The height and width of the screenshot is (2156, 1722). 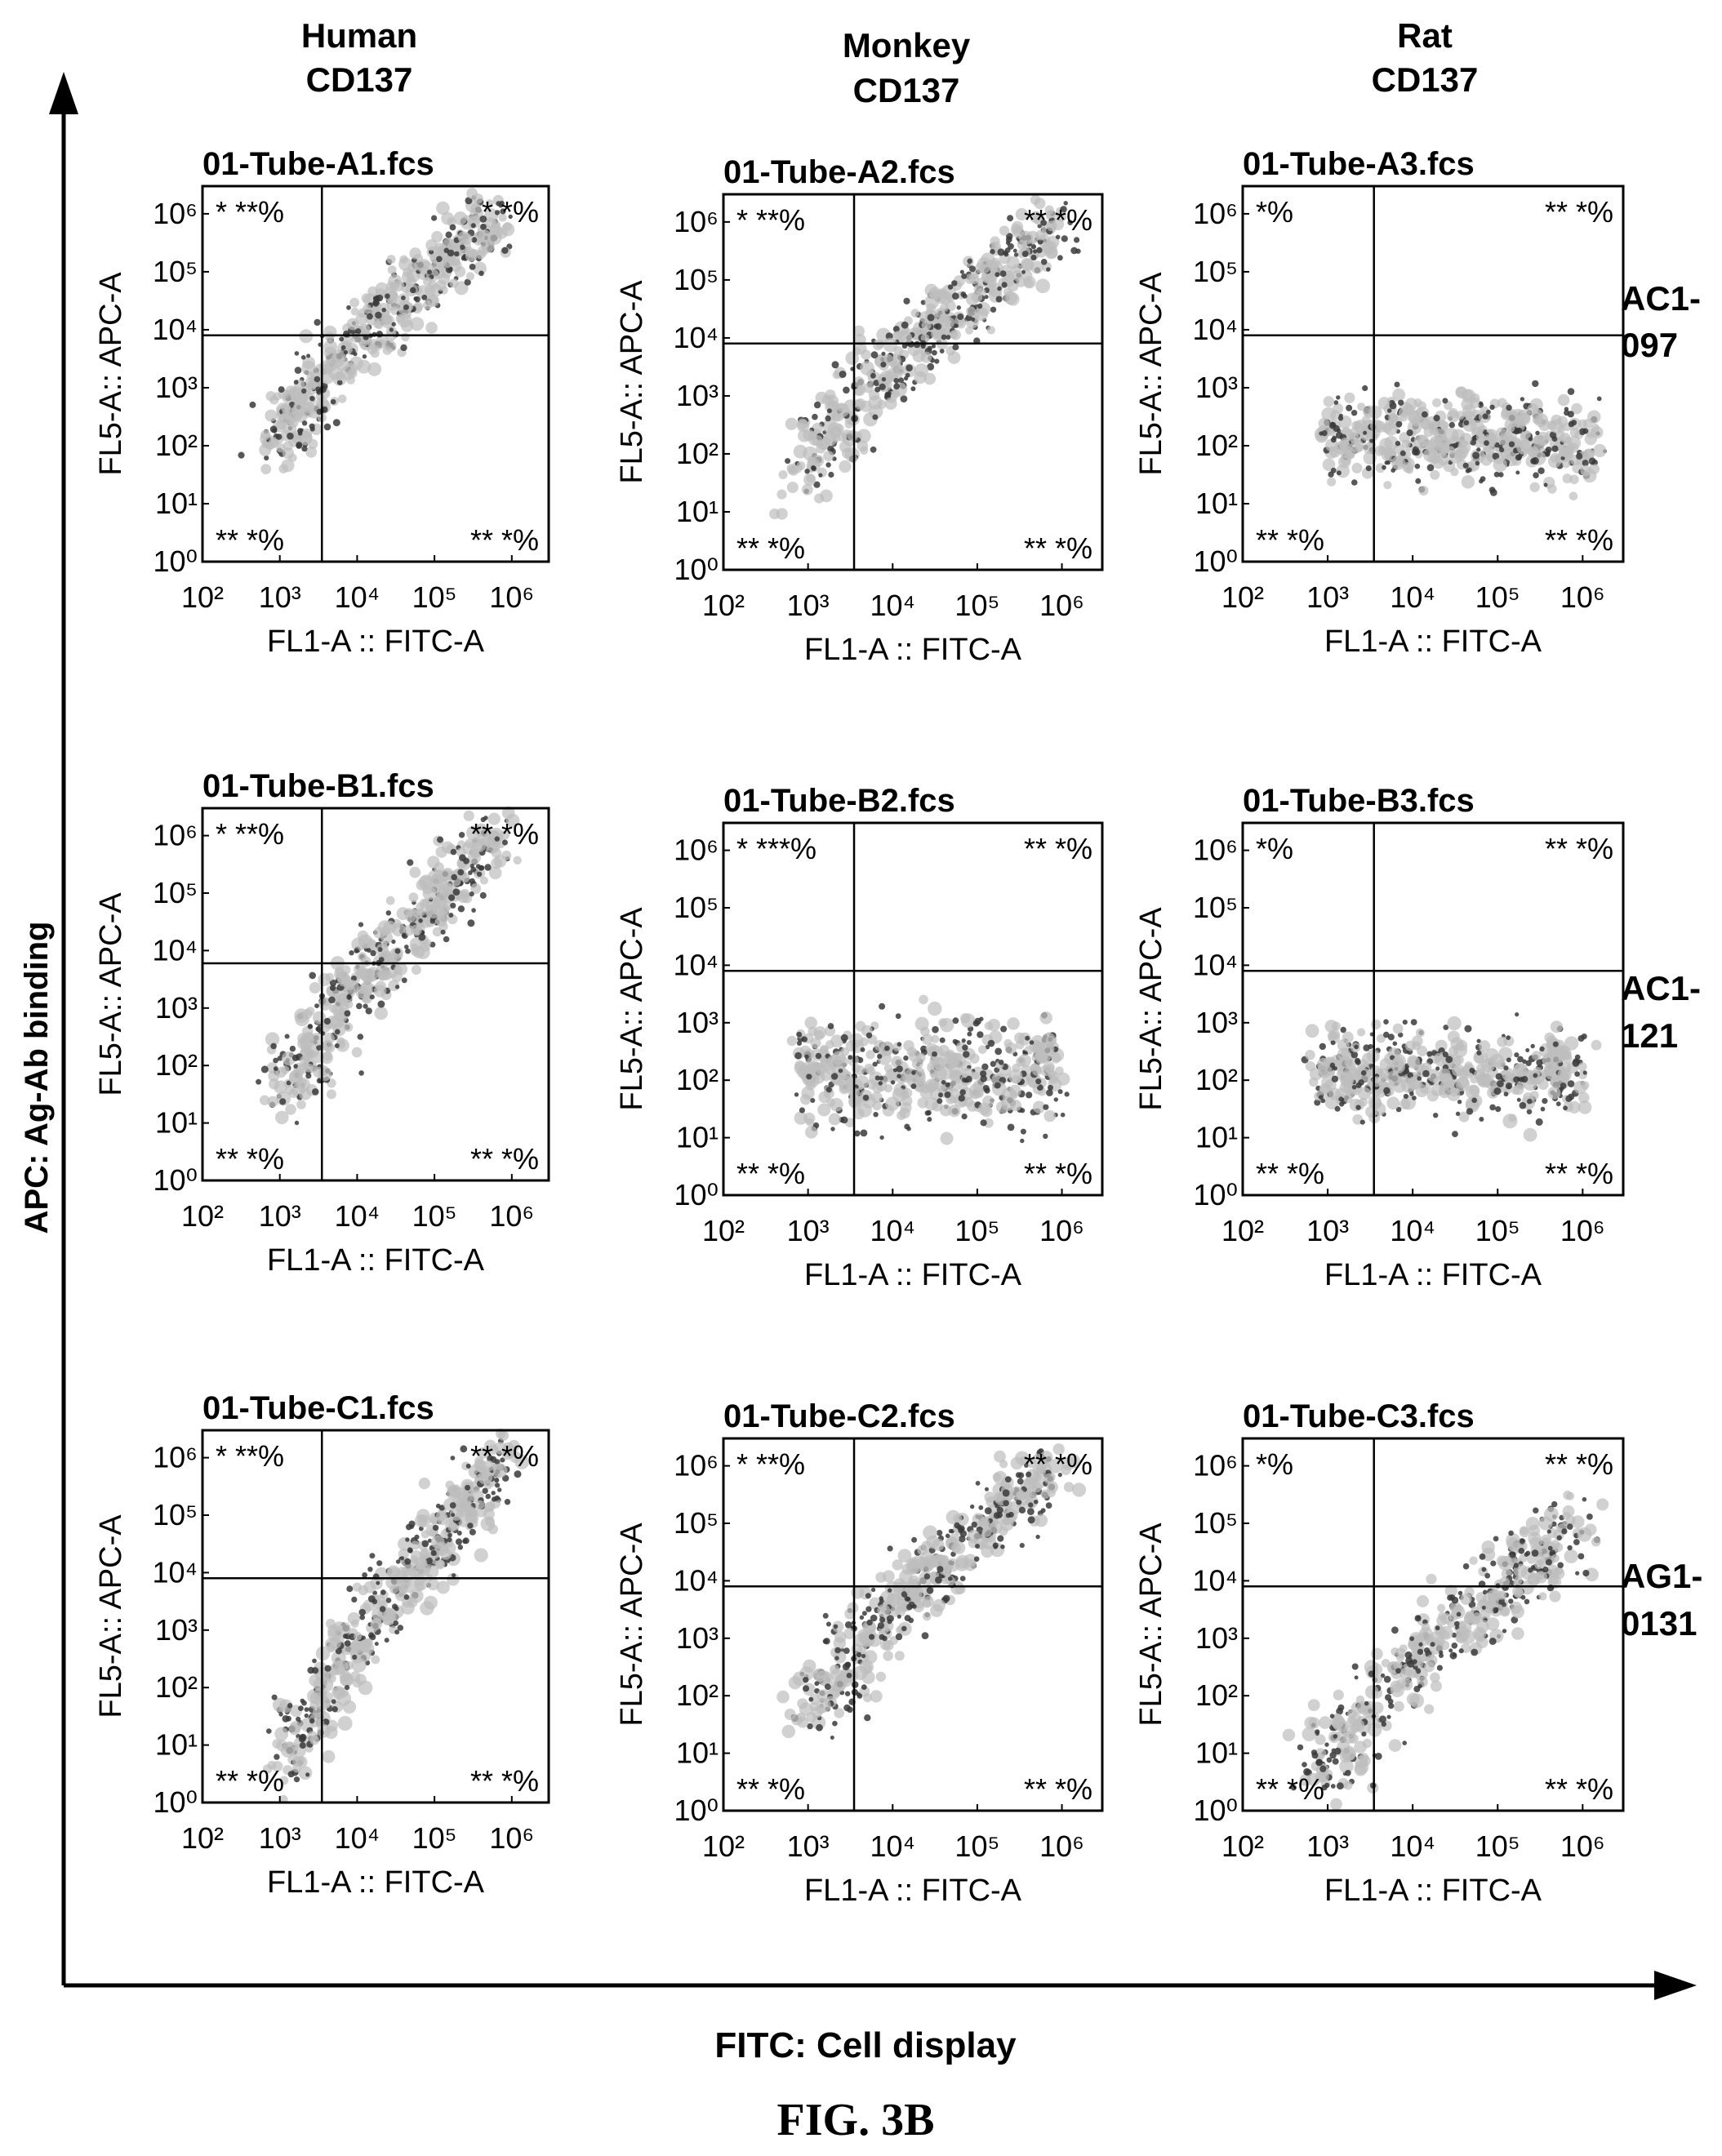 What do you see at coordinates (1216, 1194) in the screenshot?
I see `y-tick-label: 10⁰` at bounding box center [1216, 1194].